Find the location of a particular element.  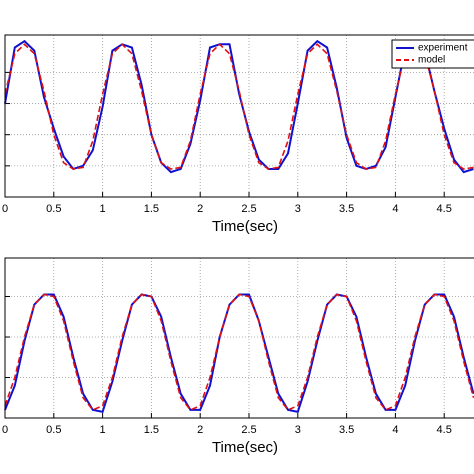

legend-box is located at coordinates (432, 54).